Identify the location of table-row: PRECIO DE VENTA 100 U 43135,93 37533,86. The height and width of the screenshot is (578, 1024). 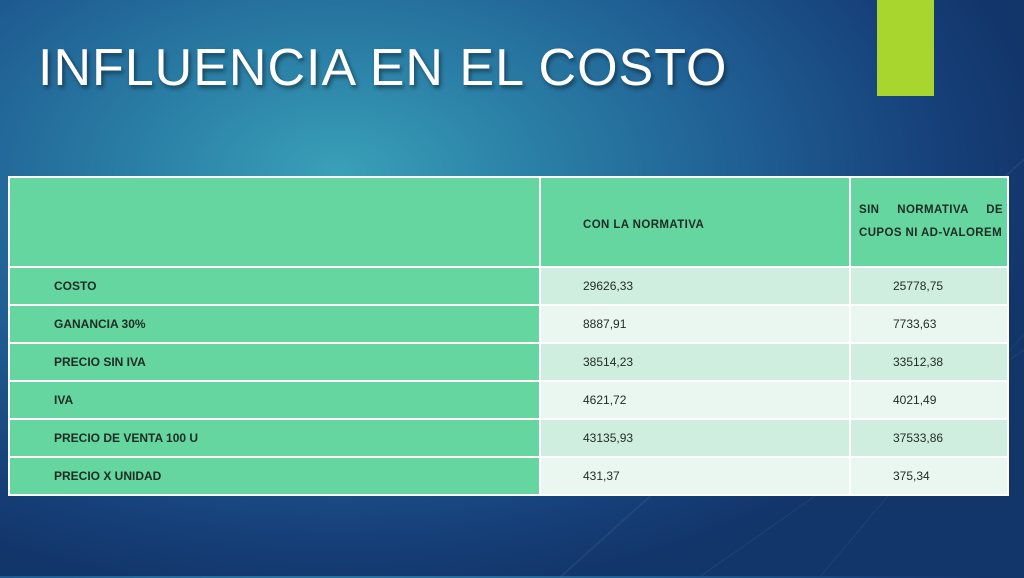
(508, 438).